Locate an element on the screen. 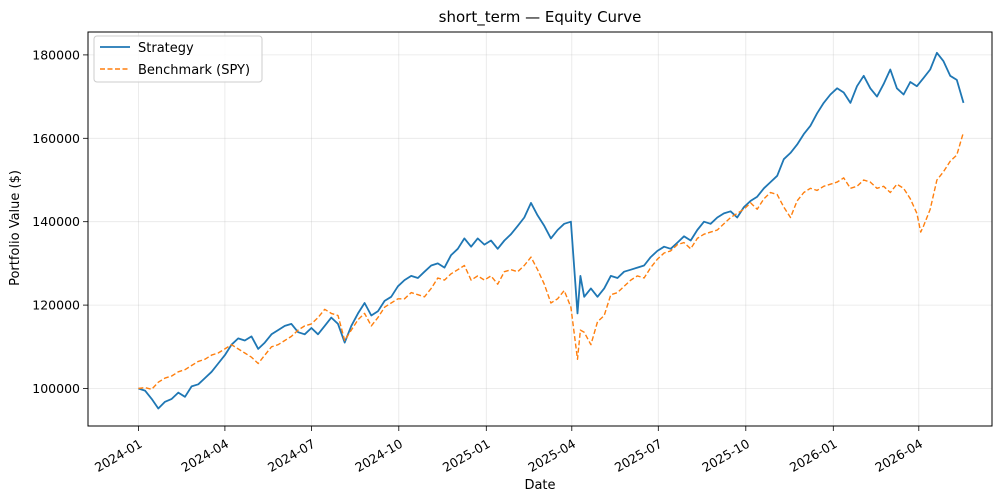 The width and height of the screenshot is (1000, 502). x-tick-label: 2024-07 is located at coordinates (291, 455).